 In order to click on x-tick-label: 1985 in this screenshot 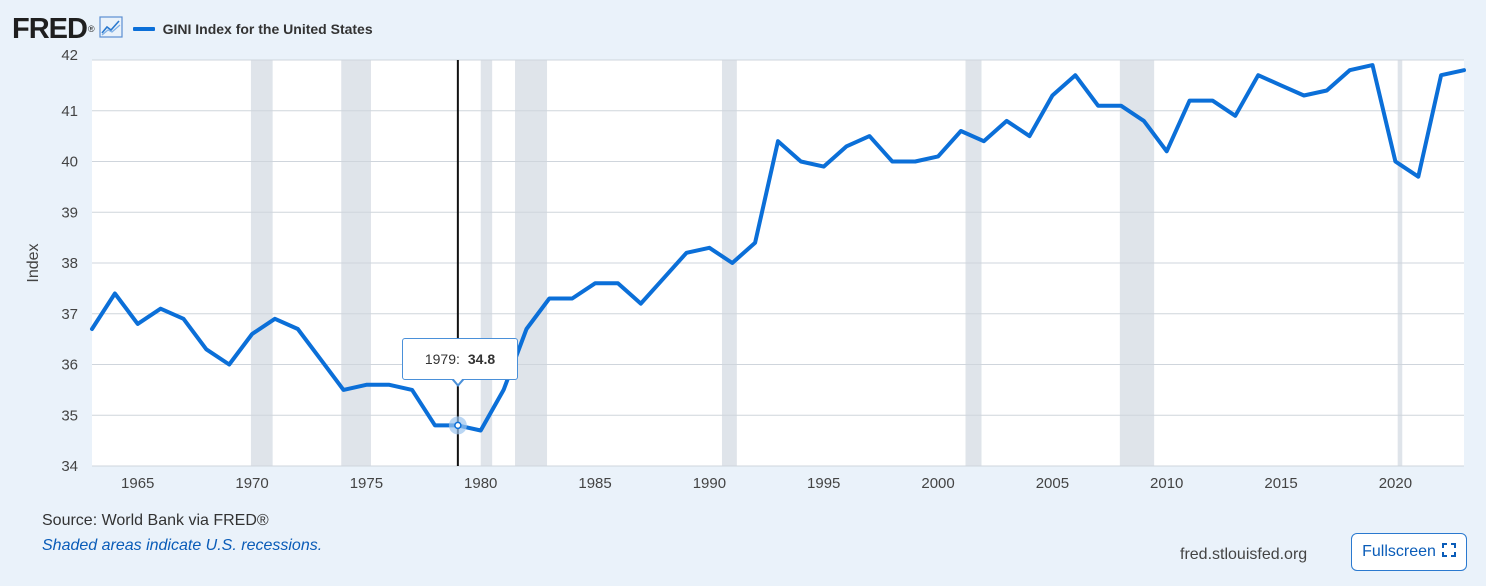, I will do `click(594, 483)`.